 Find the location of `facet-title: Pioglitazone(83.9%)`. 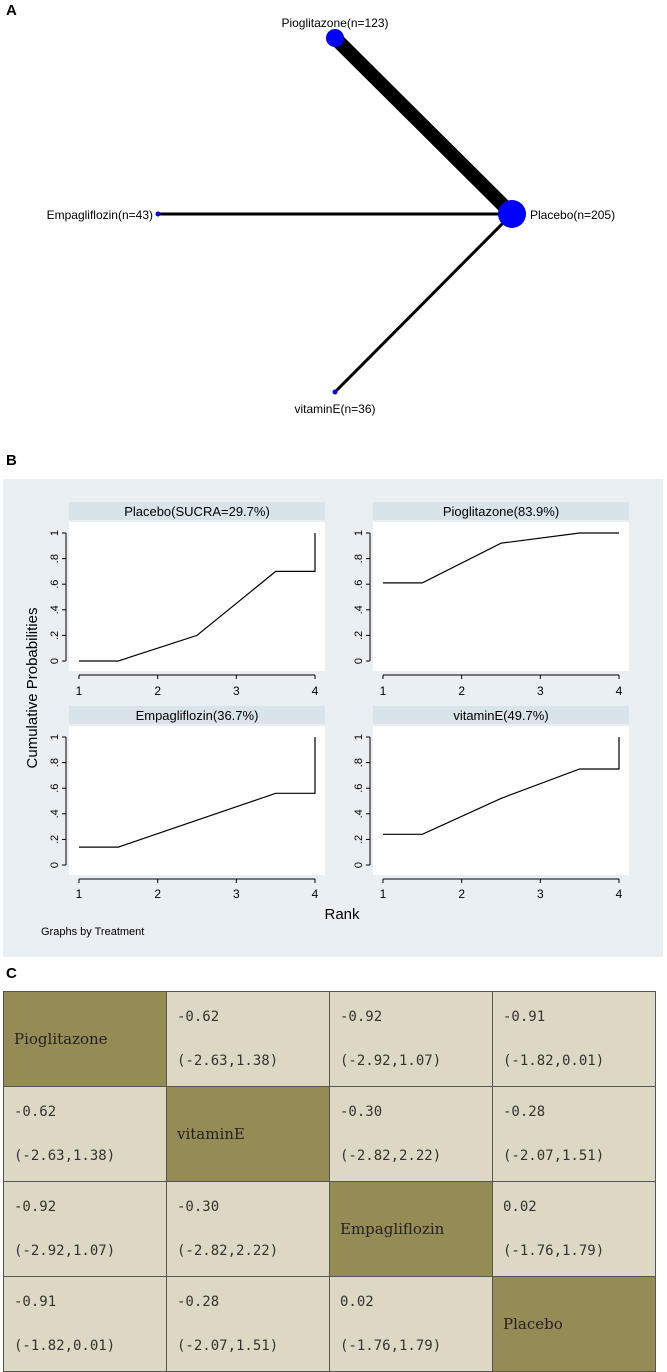

facet-title: Pioglitazone(83.9%) is located at coordinates (501, 511).